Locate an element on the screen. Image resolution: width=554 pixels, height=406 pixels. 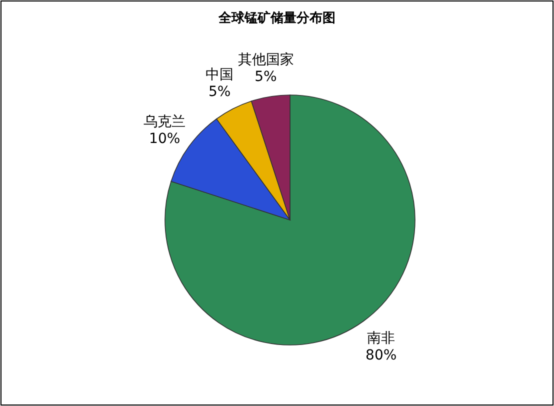
slice-label: 乌克兰 is located at coordinates (165, 122).